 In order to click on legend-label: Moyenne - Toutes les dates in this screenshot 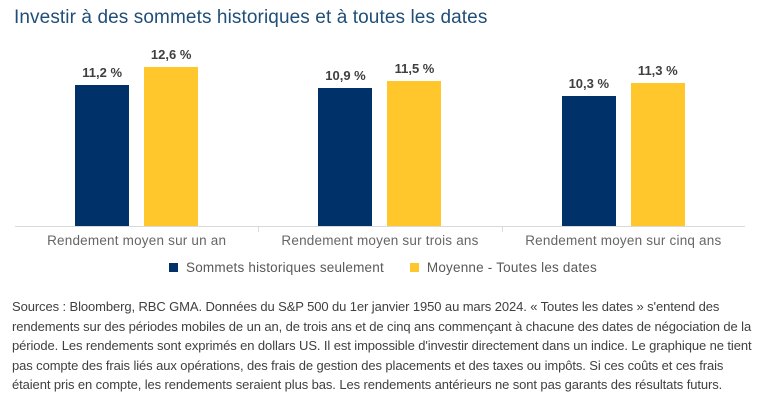, I will do `click(511, 267)`.